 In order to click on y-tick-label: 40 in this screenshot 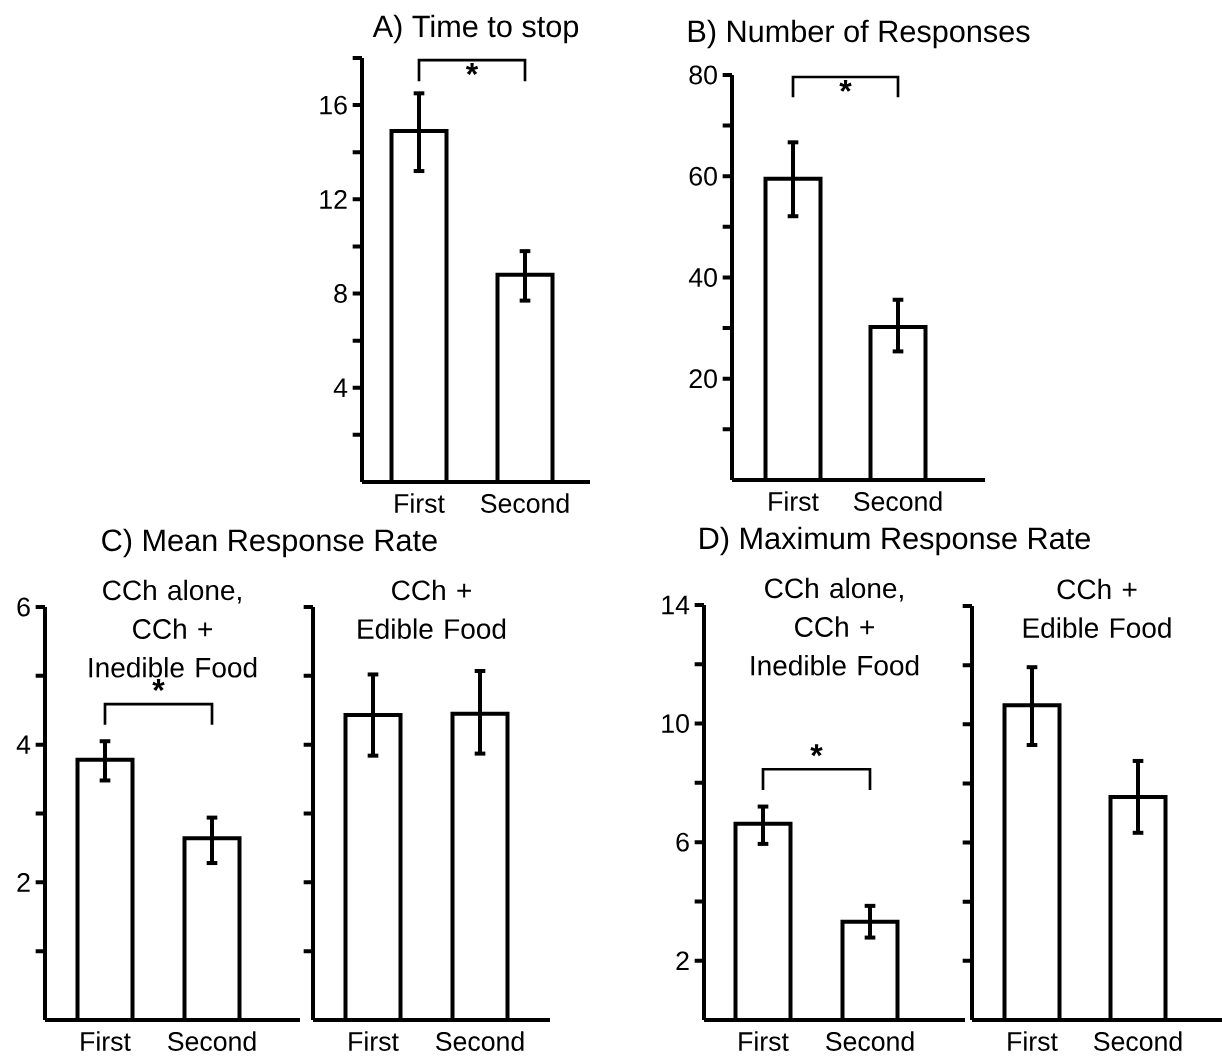, I will do `click(702, 277)`.